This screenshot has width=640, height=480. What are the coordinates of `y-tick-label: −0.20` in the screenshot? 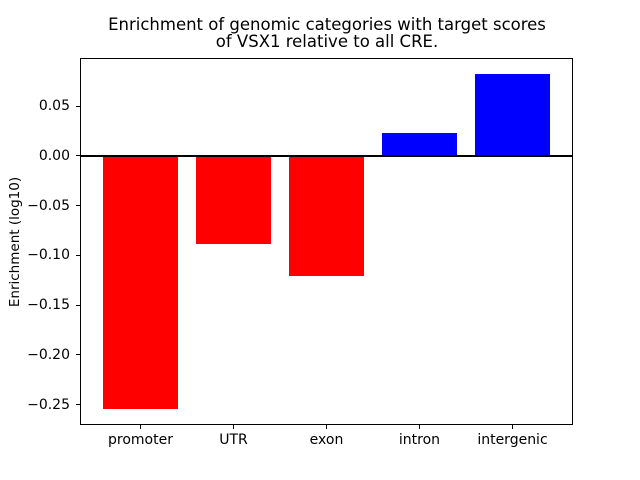 It's located at (48, 354).